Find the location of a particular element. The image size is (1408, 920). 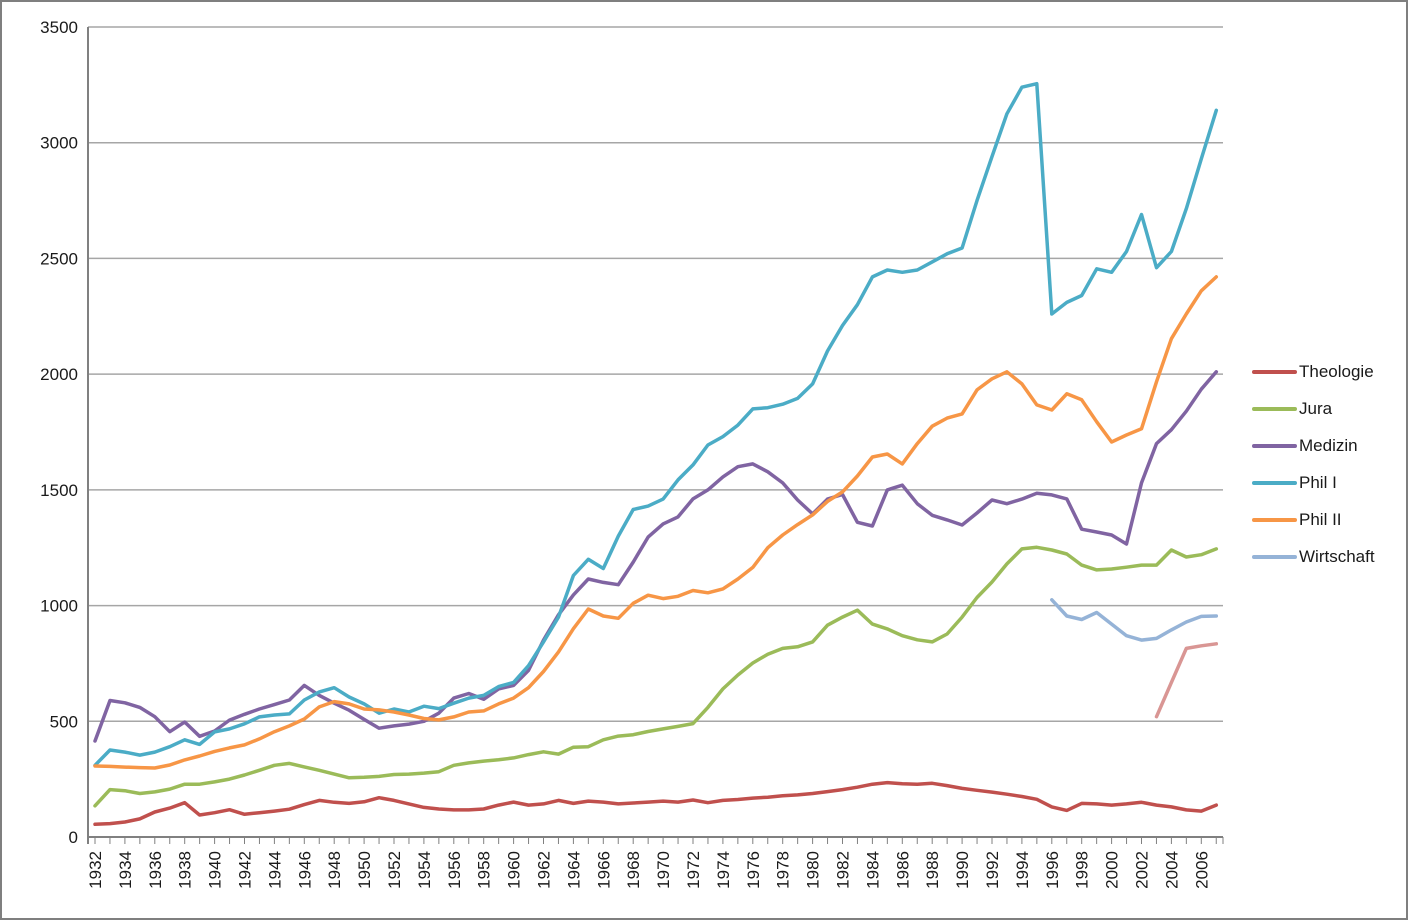

x-axis-label-1974: 1974 is located at coordinates (723, 870).